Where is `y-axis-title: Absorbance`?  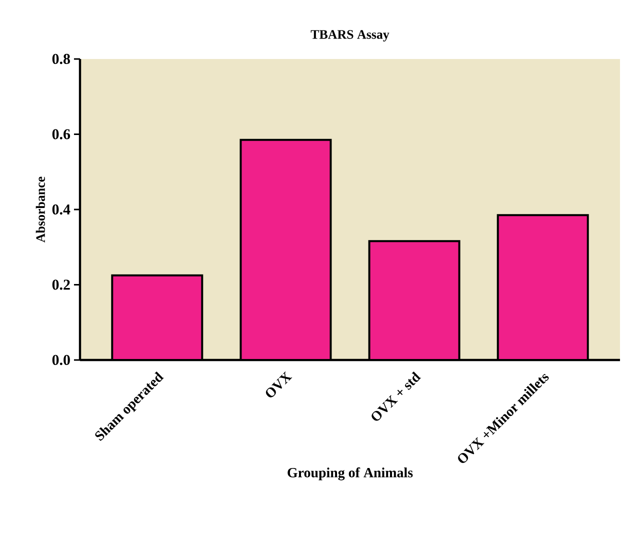 y-axis-title: Absorbance is located at coordinates (40, 209).